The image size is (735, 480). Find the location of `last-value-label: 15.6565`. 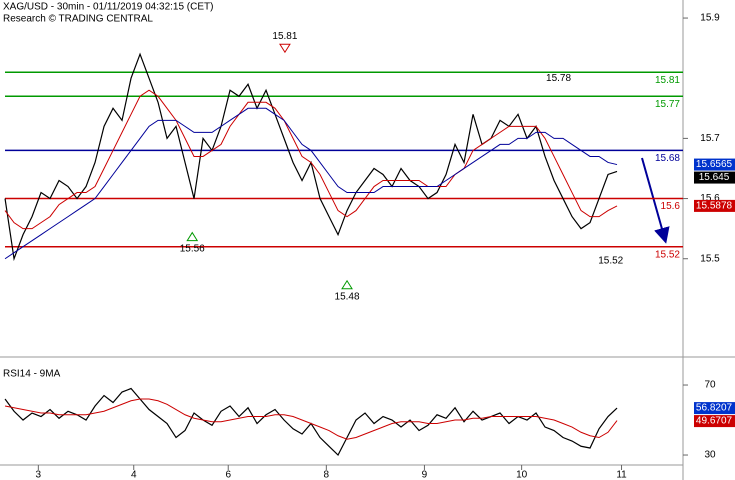

last-value-label: 15.6565 is located at coordinates (714, 164).